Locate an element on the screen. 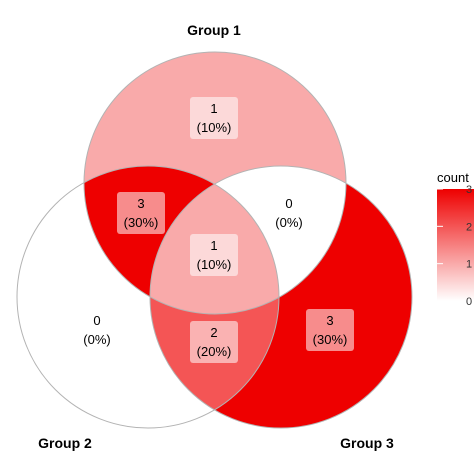  region-label-1-3: 0 (0%) is located at coordinates (288, 213).